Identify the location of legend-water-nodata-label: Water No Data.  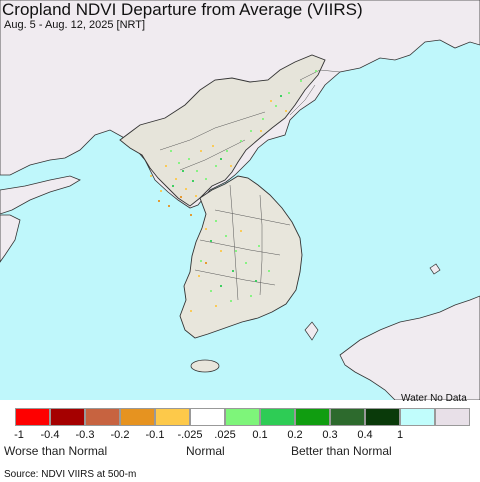
(434, 398).